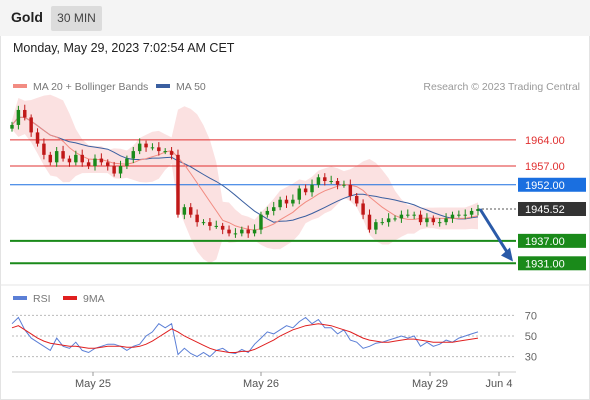 This screenshot has width=590, height=400. What do you see at coordinates (531, 316) in the screenshot?
I see `rsi-tick-label: 70` at bounding box center [531, 316].